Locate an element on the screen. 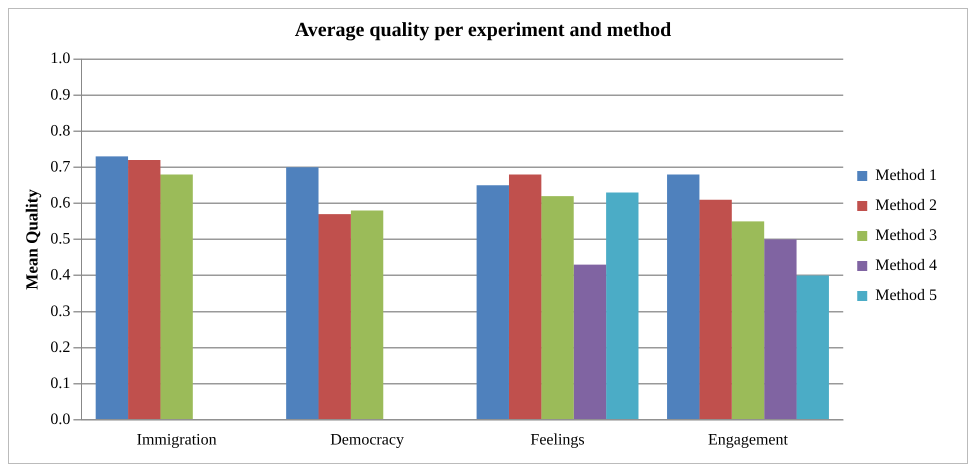 The width and height of the screenshot is (980, 476). y-tick-label: 0.4 is located at coordinates (60, 275).